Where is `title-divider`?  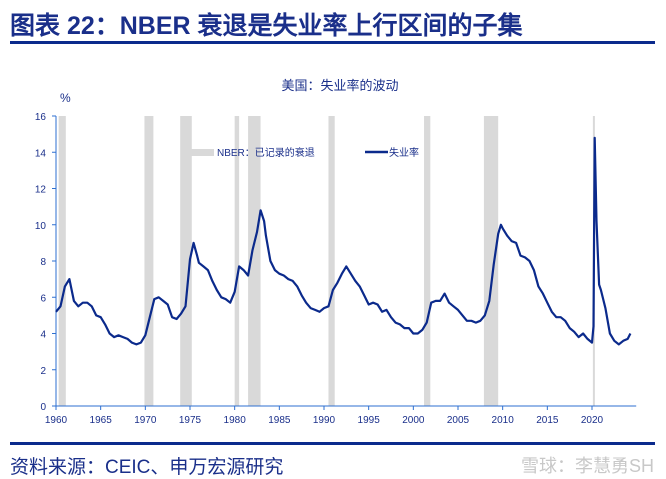 title-divider is located at coordinates (332, 42).